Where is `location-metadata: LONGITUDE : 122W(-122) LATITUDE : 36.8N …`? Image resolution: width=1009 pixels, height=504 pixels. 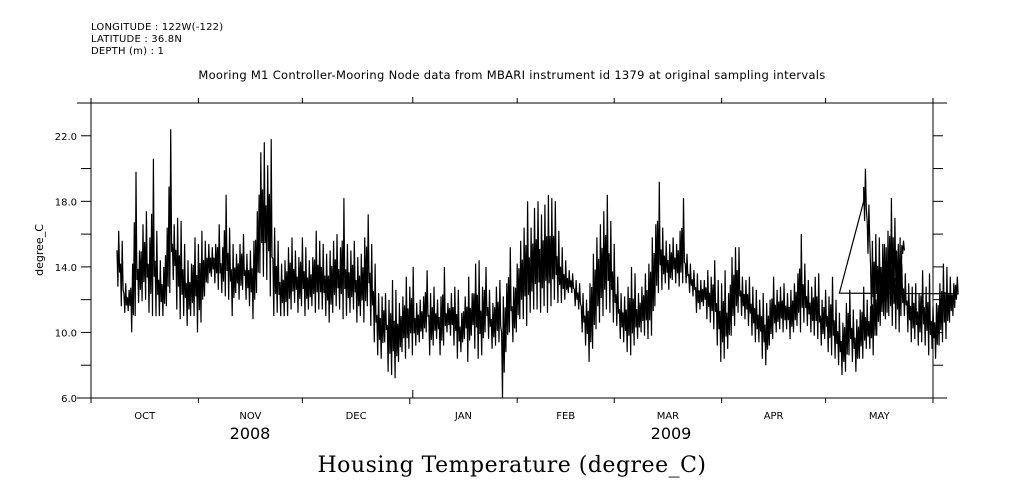
location-metadata: LONGITUDE : 122W(-122) LATITUDE : 36.8N … is located at coordinates (157, 40).